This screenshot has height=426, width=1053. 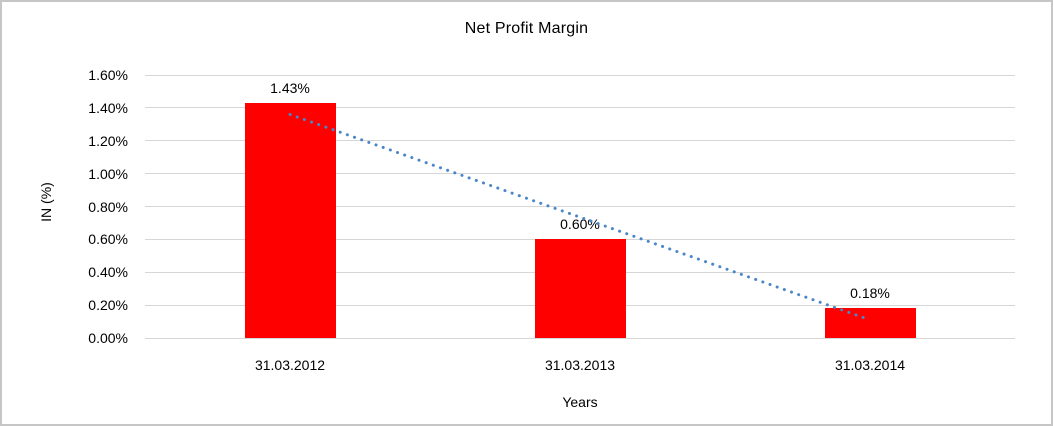 I want to click on y-tick-label: 0.40%, so click(x=108, y=272).